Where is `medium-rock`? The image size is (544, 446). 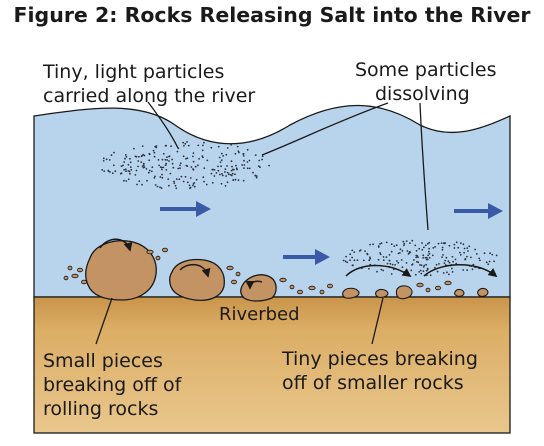 medium-rock is located at coordinates (196, 280).